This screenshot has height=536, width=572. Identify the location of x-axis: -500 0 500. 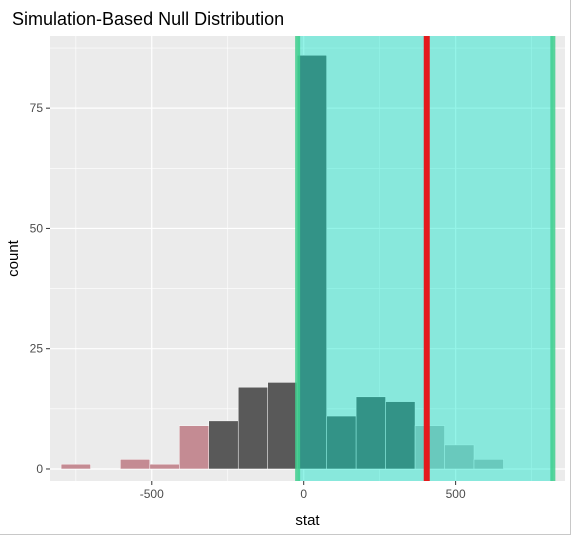
(303, 491).